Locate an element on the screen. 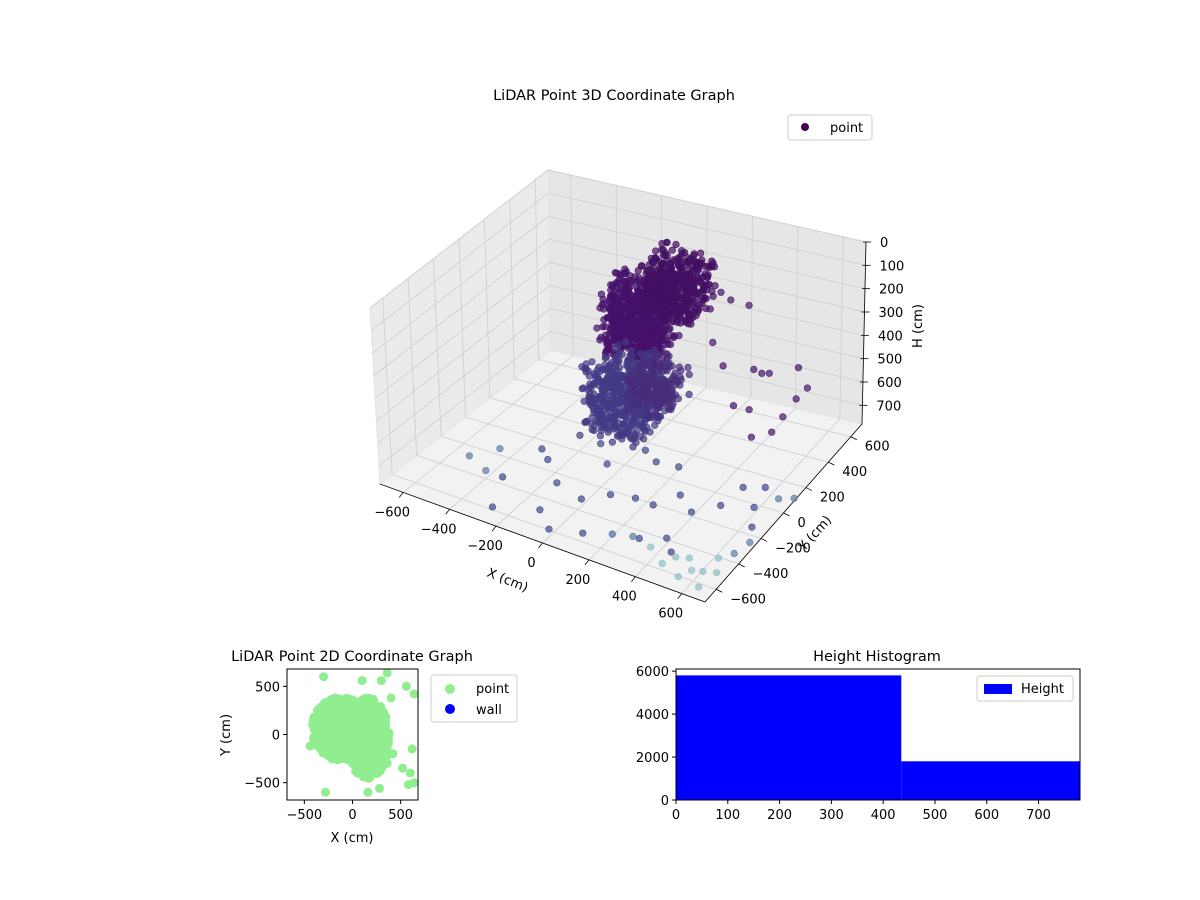 The image size is (1200, 900). chart-3d-ytick is located at coordinates (786, 514).